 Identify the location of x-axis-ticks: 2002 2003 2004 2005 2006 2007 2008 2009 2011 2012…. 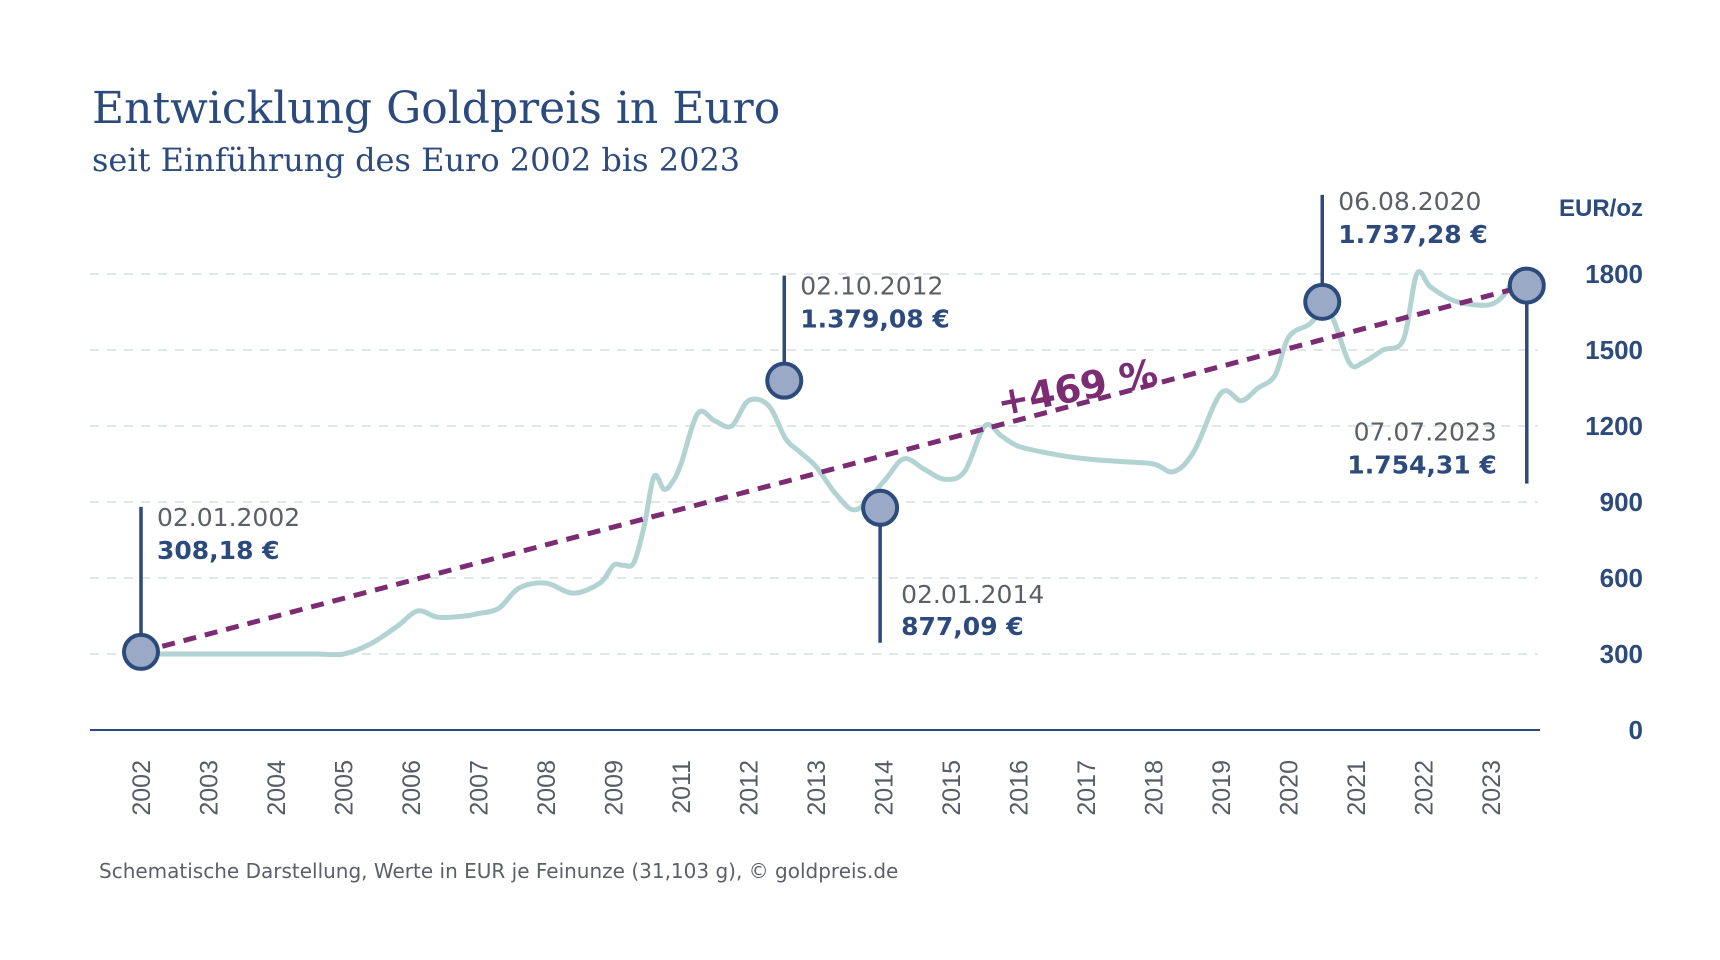
(817, 788).